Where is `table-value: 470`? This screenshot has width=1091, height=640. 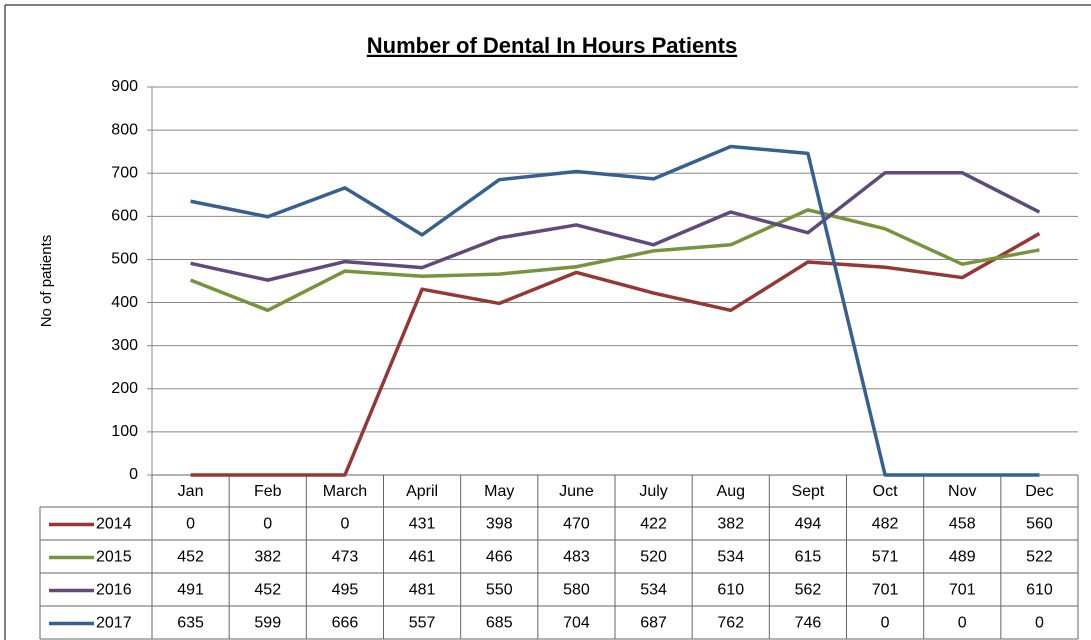 table-value: 470 is located at coordinates (576, 524).